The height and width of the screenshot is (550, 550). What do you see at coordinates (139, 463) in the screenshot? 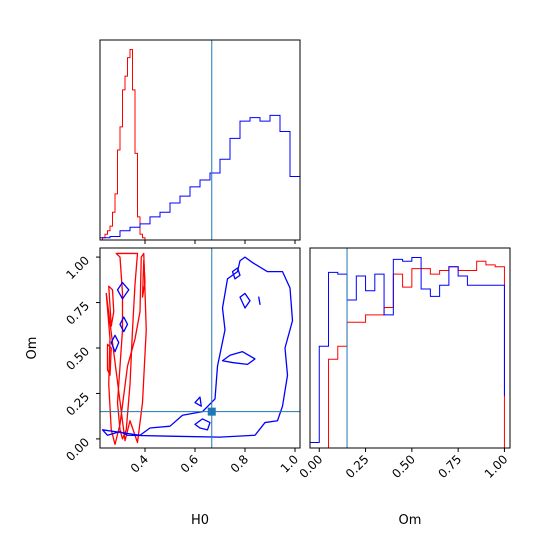
I see `x-axis-tick-label: 0.4` at bounding box center [139, 463].